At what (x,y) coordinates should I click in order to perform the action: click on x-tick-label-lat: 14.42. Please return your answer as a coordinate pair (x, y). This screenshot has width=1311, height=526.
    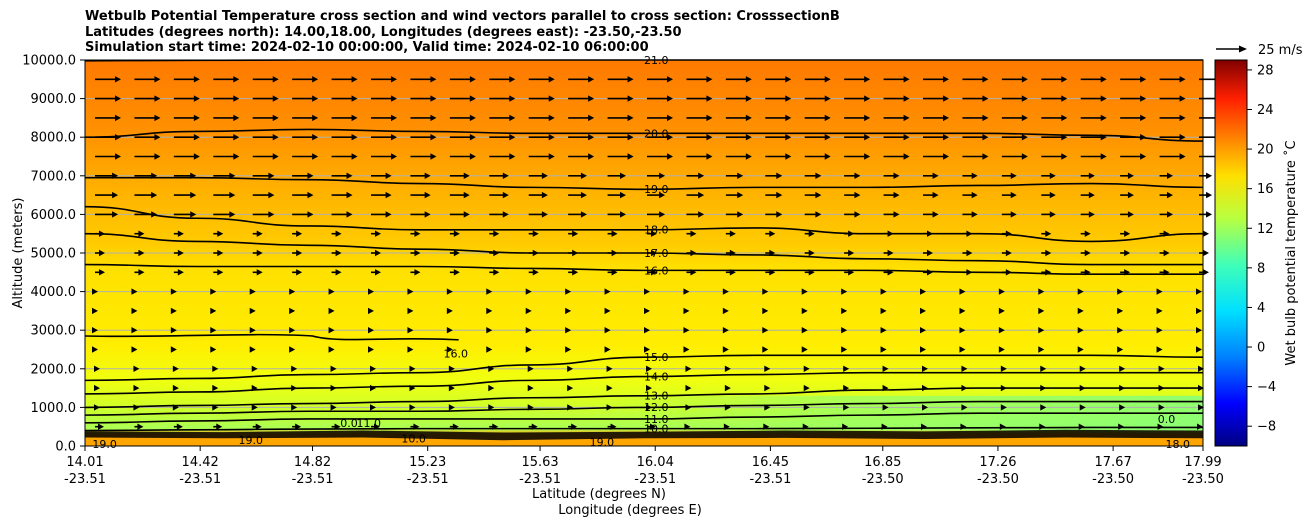
    Looking at the image, I should click on (200, 462).